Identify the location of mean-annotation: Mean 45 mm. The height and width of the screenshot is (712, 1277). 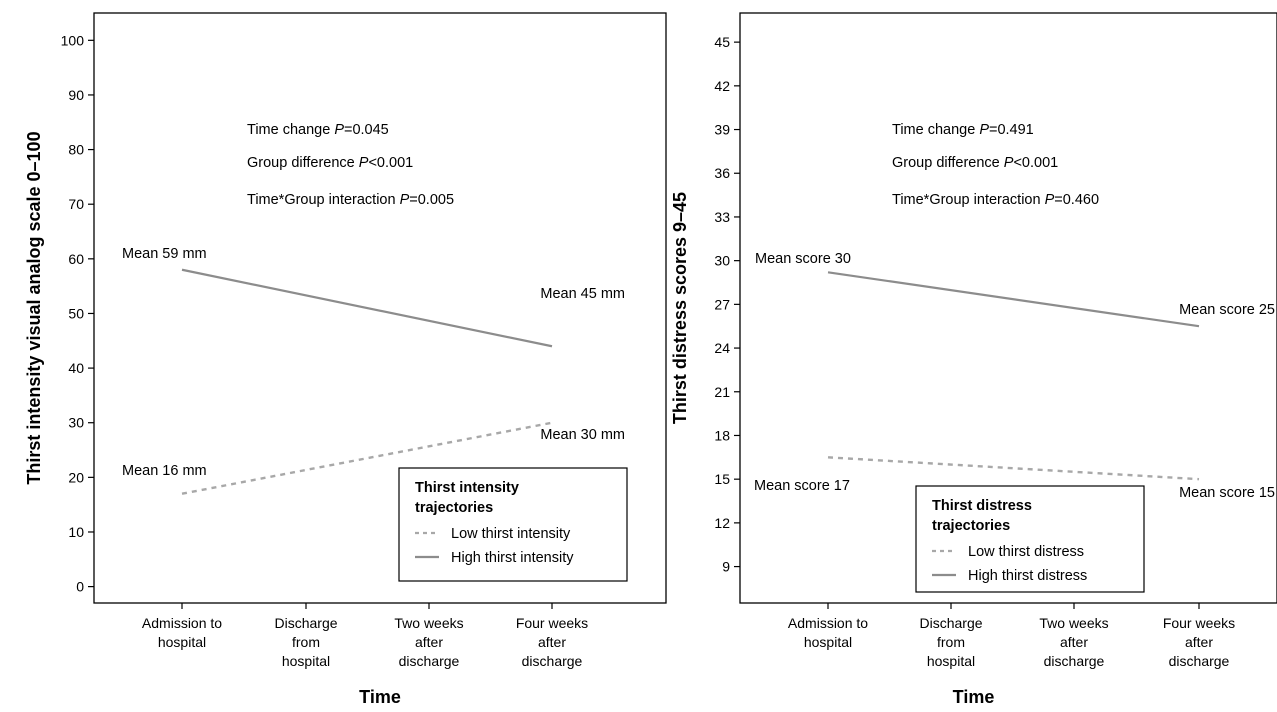
(582, 294).